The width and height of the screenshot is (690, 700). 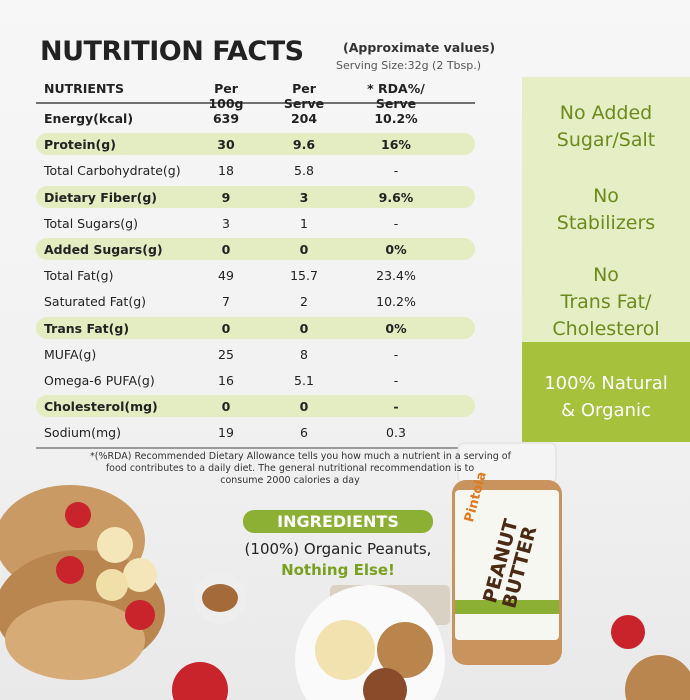 I want to click on table-row: Dietary Fiber(g) 9 3 9.6%, so click(x=255, y=196).